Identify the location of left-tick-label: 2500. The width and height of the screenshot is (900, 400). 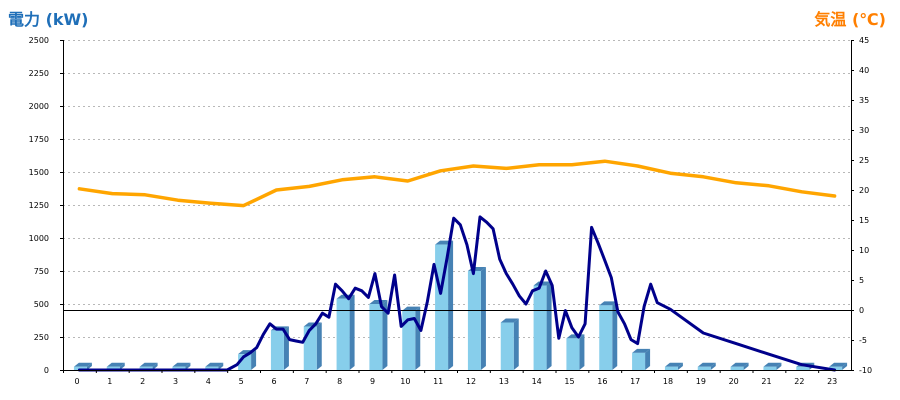
(39, 40).